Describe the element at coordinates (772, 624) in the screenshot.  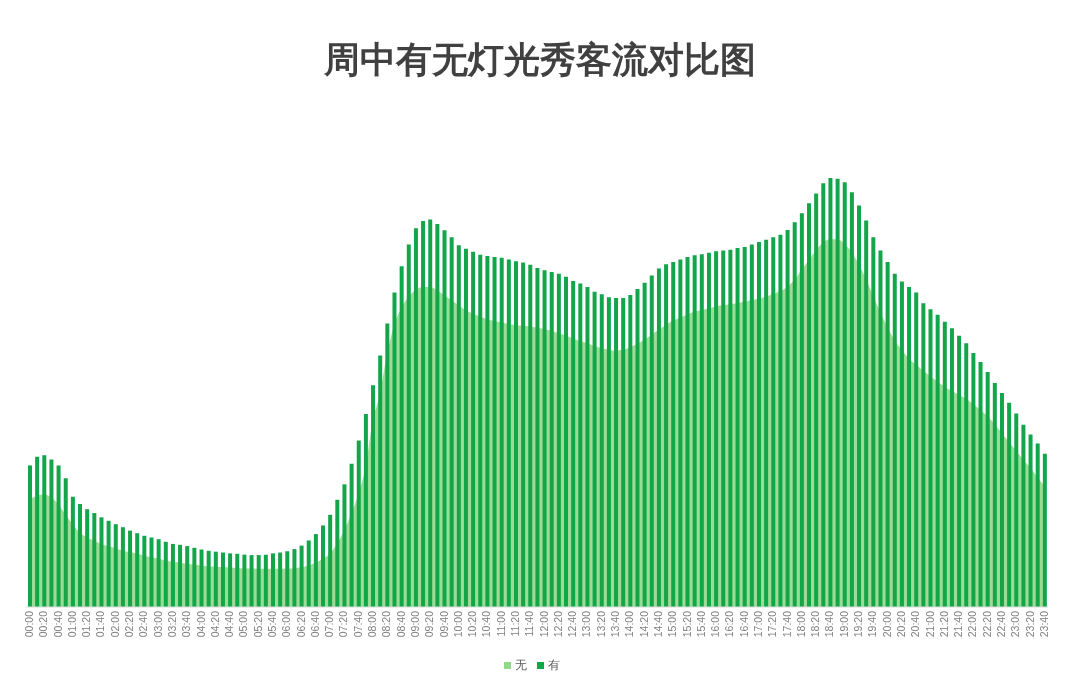
I see `x-tick-label: 17:20` at that location.